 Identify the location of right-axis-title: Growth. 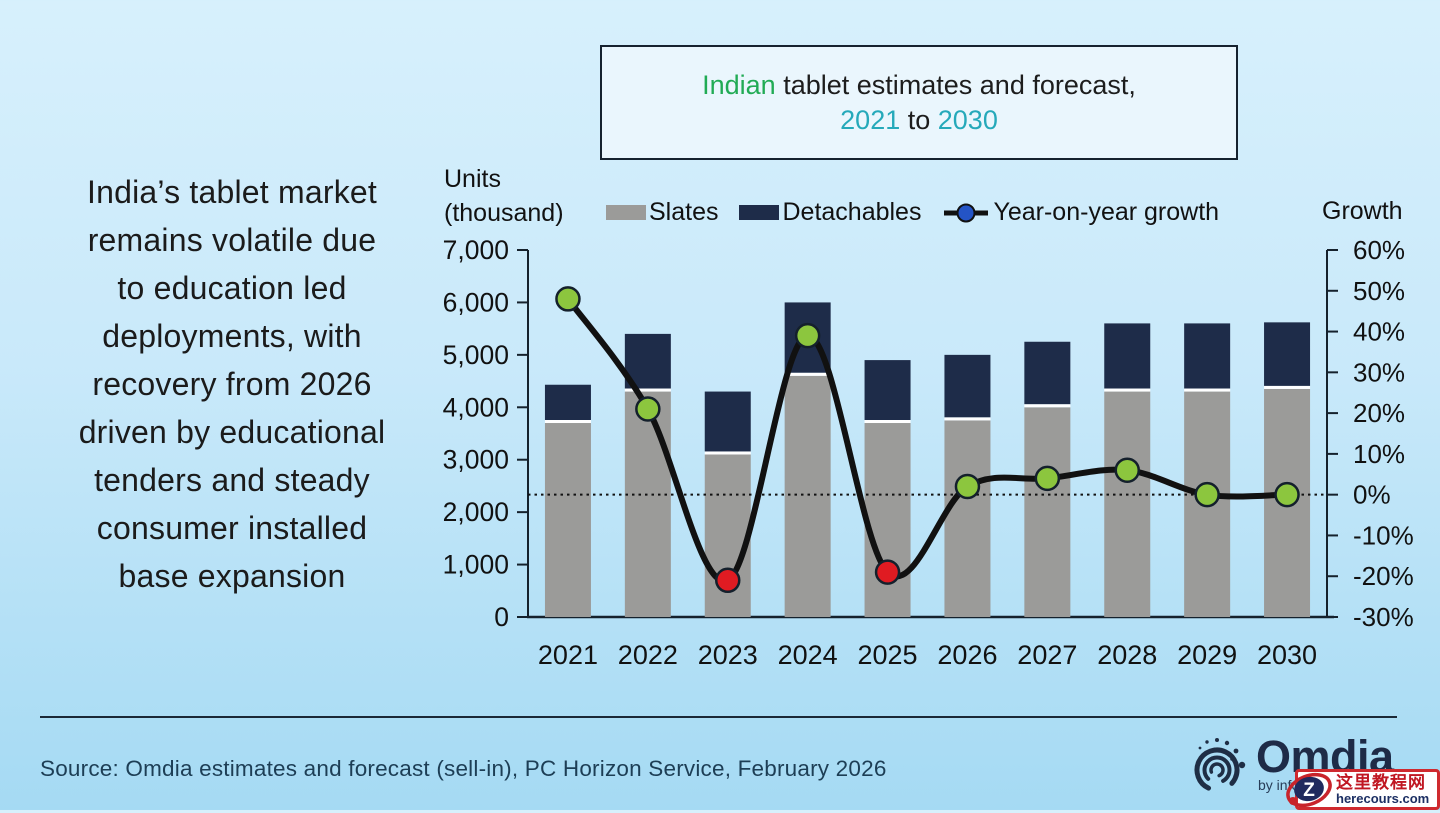
(1362, 211).